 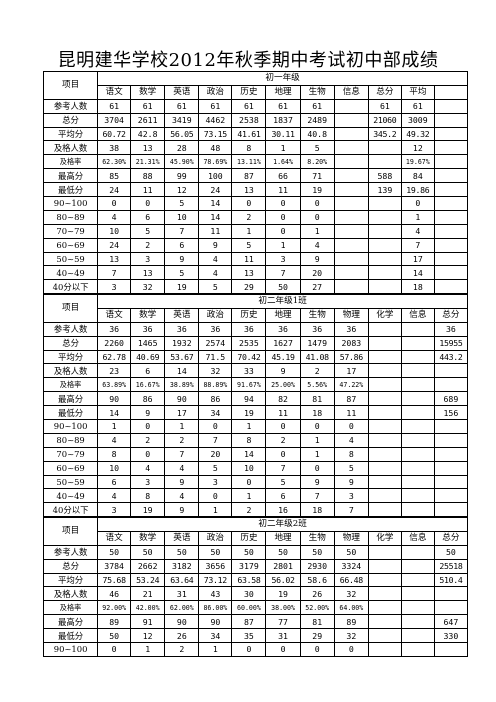 I want to click on subject-header: 历史, so click(x=249, y=538).